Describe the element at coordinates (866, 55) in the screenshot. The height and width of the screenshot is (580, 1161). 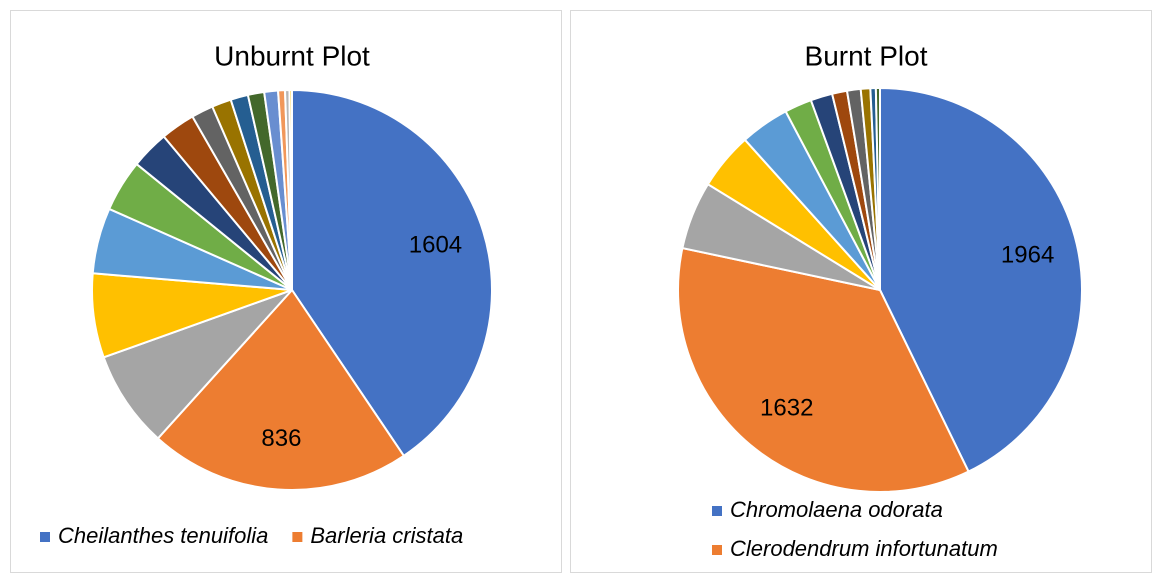
I see `chart-title: Burnt Plot` at that location.